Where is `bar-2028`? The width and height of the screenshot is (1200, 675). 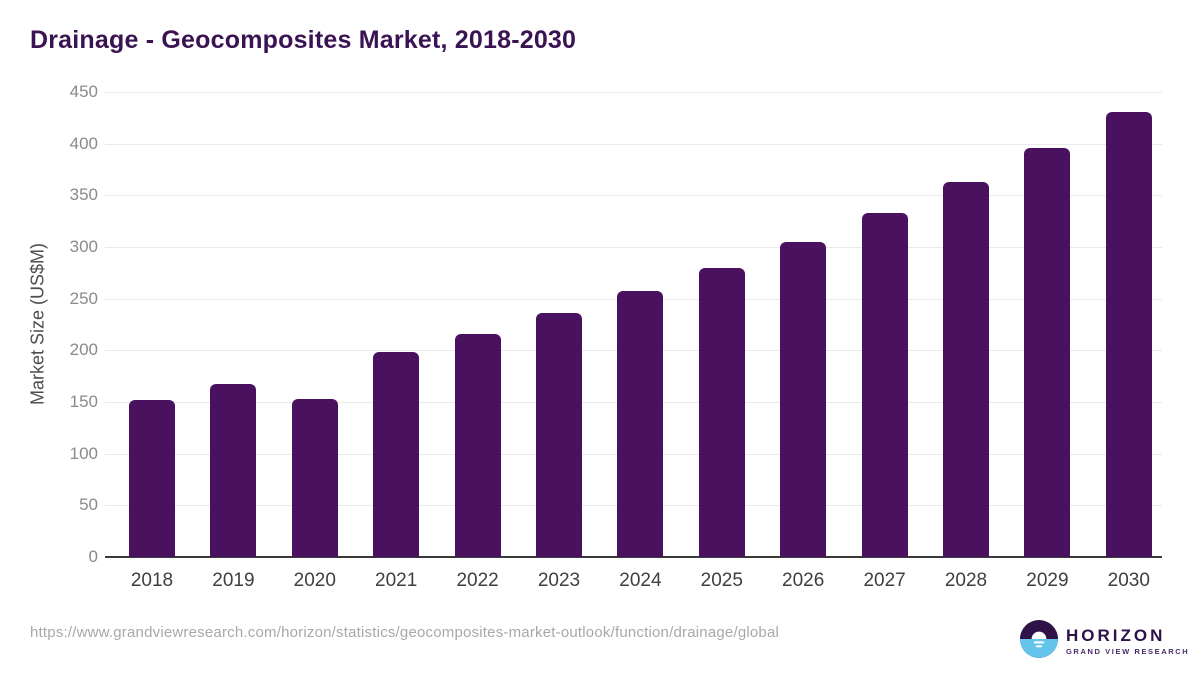 bar-2028 is located at coordinates (966, 369).